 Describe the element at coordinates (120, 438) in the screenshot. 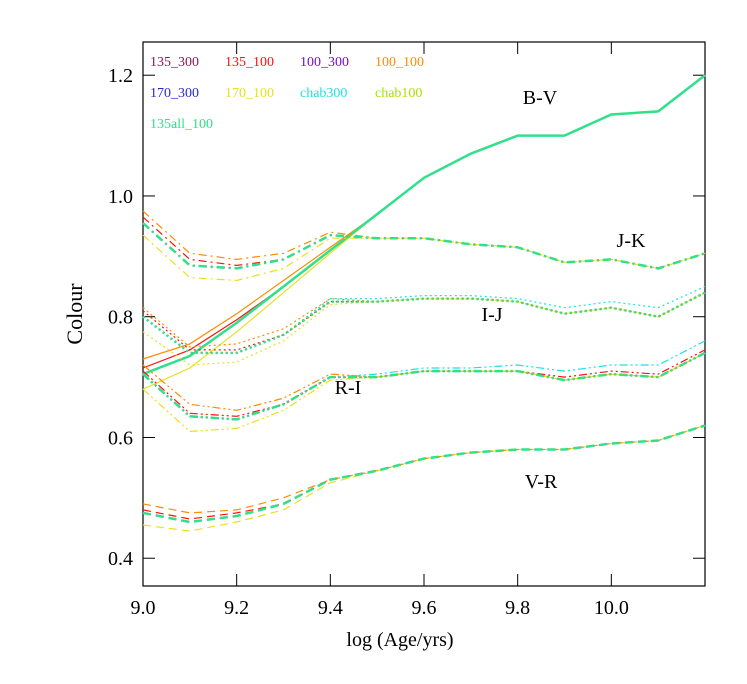

I see `y-tick-label: 0.6` at that location.